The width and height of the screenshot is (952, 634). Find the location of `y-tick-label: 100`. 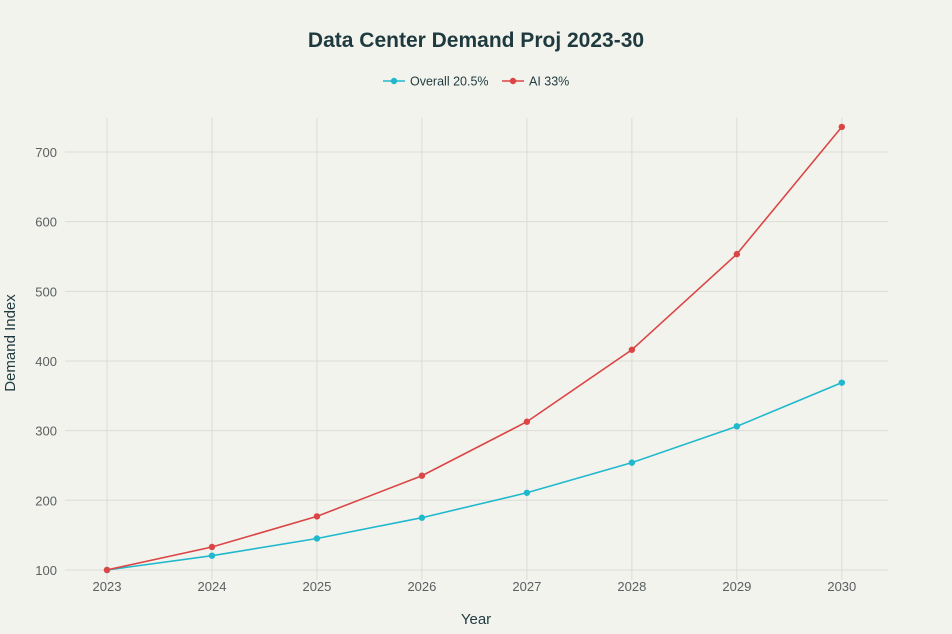

y-tick-label: 100 is located at coordinates (46, 570).